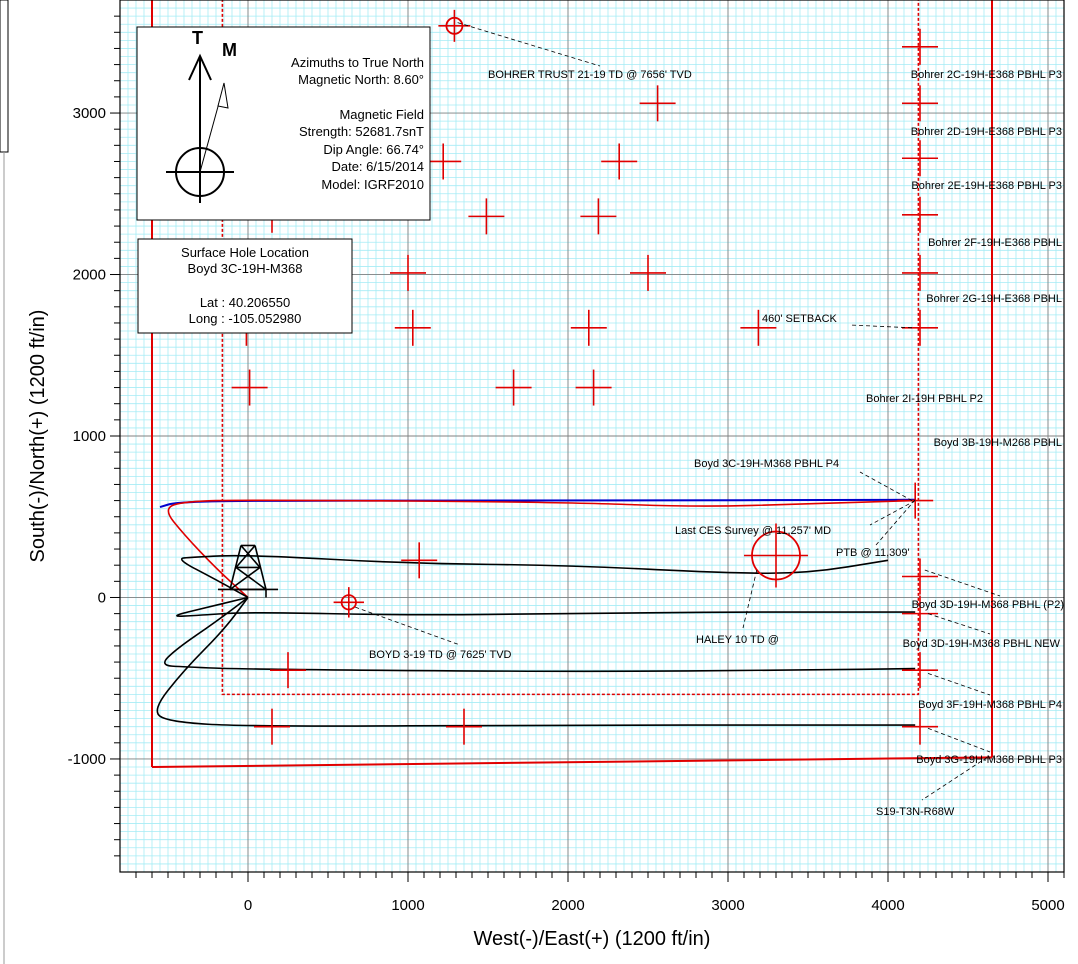 This screenshot has height=964, width=1078. What do you see at coordinates (989, 760) in the screenshot?
I see `label-boyd-3g: Boyd 3G-19H-M368 PBHL P3` at bounding box center [989, 760].